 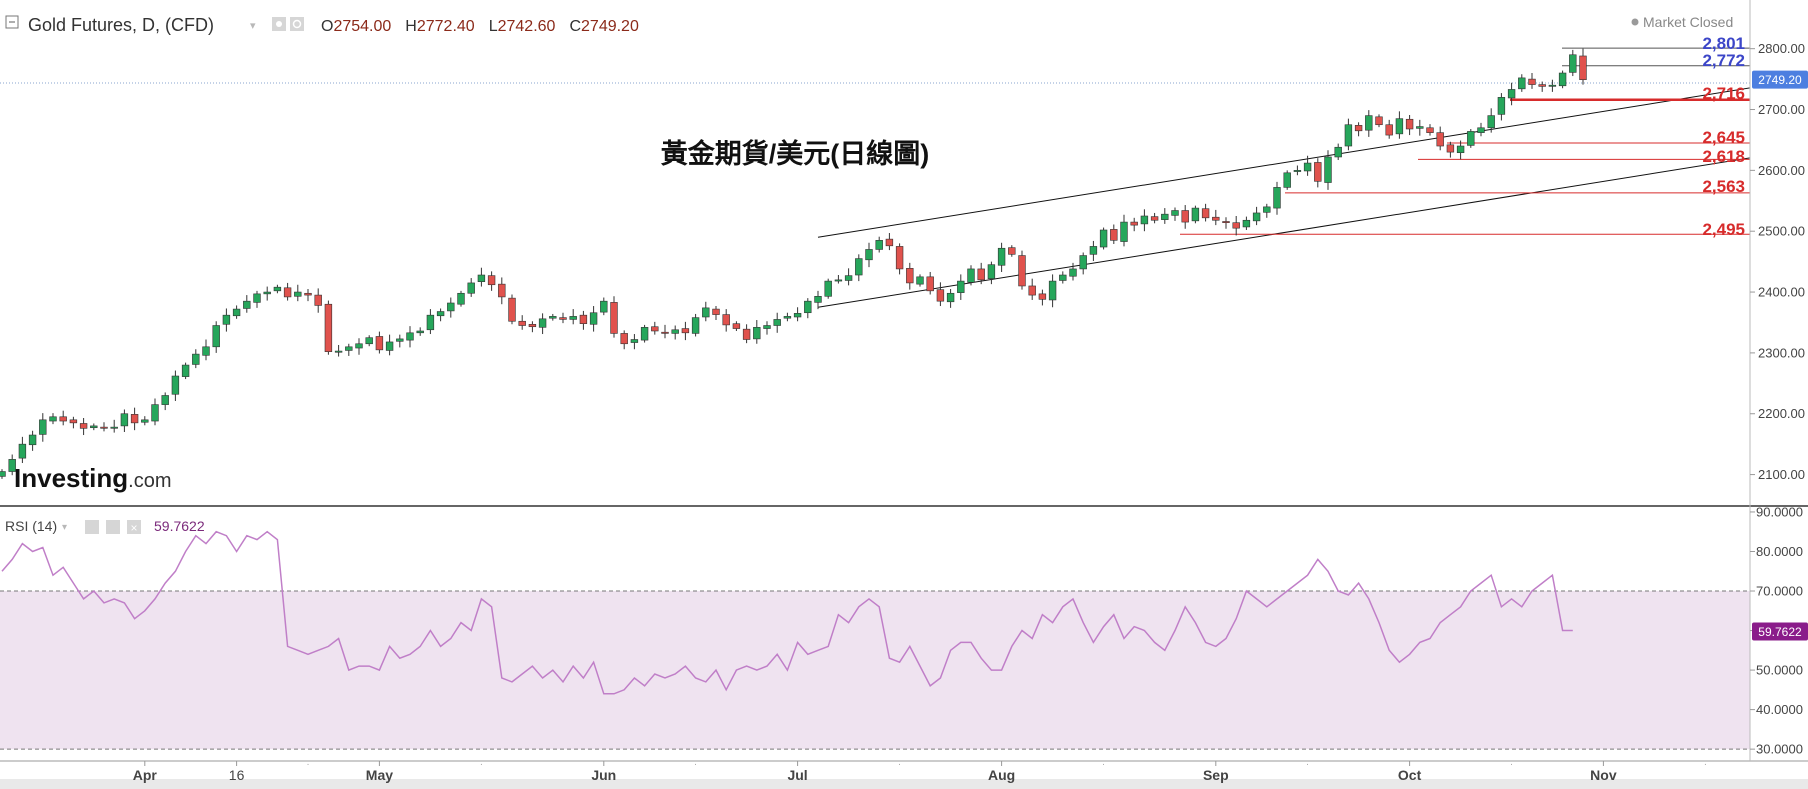 What do you see at coordinates (12, 22) in the screenshot?
I see `collapse-toggle-icon` at bounding box center [12, 22].